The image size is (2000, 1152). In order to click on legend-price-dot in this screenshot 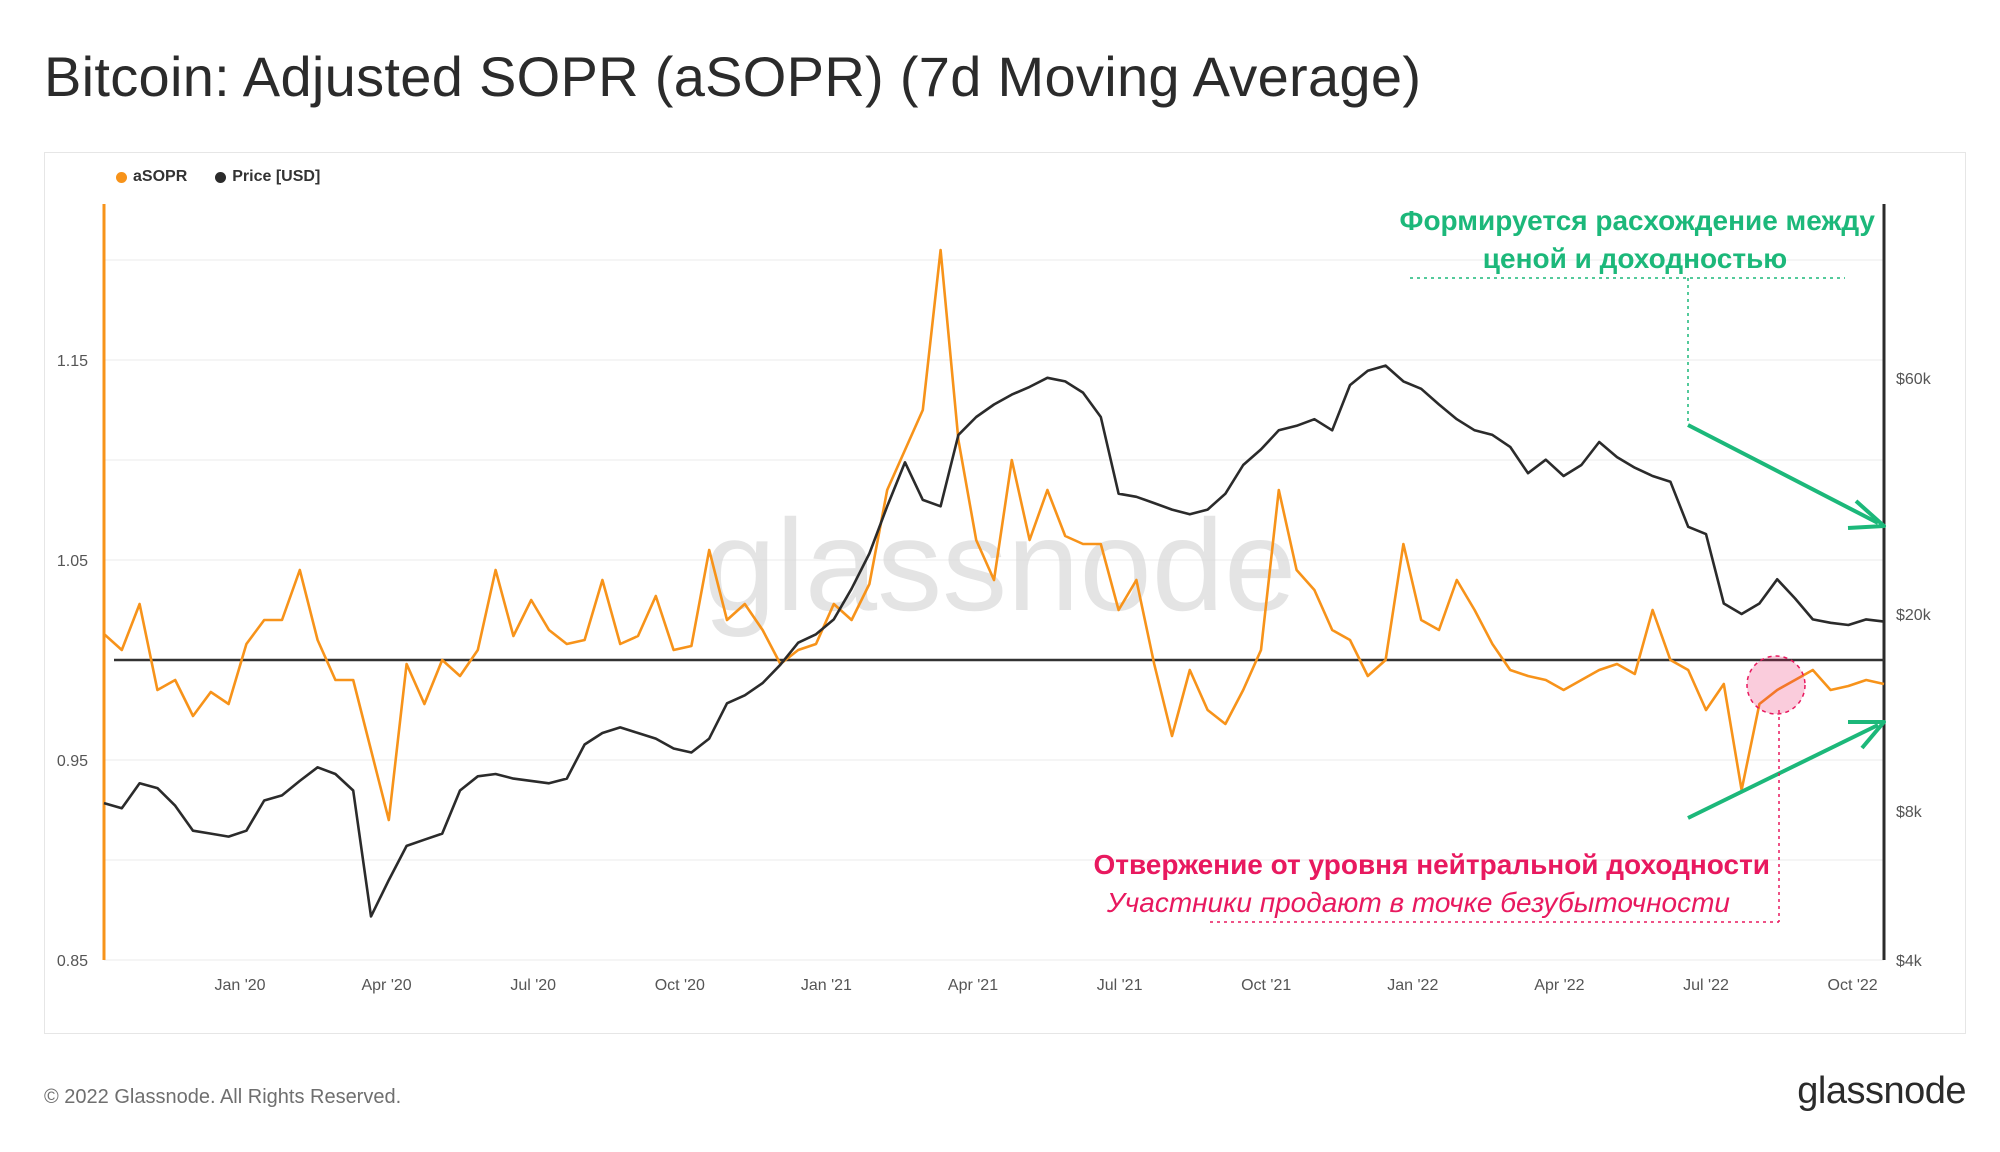, I will do `click(221, 177)`.